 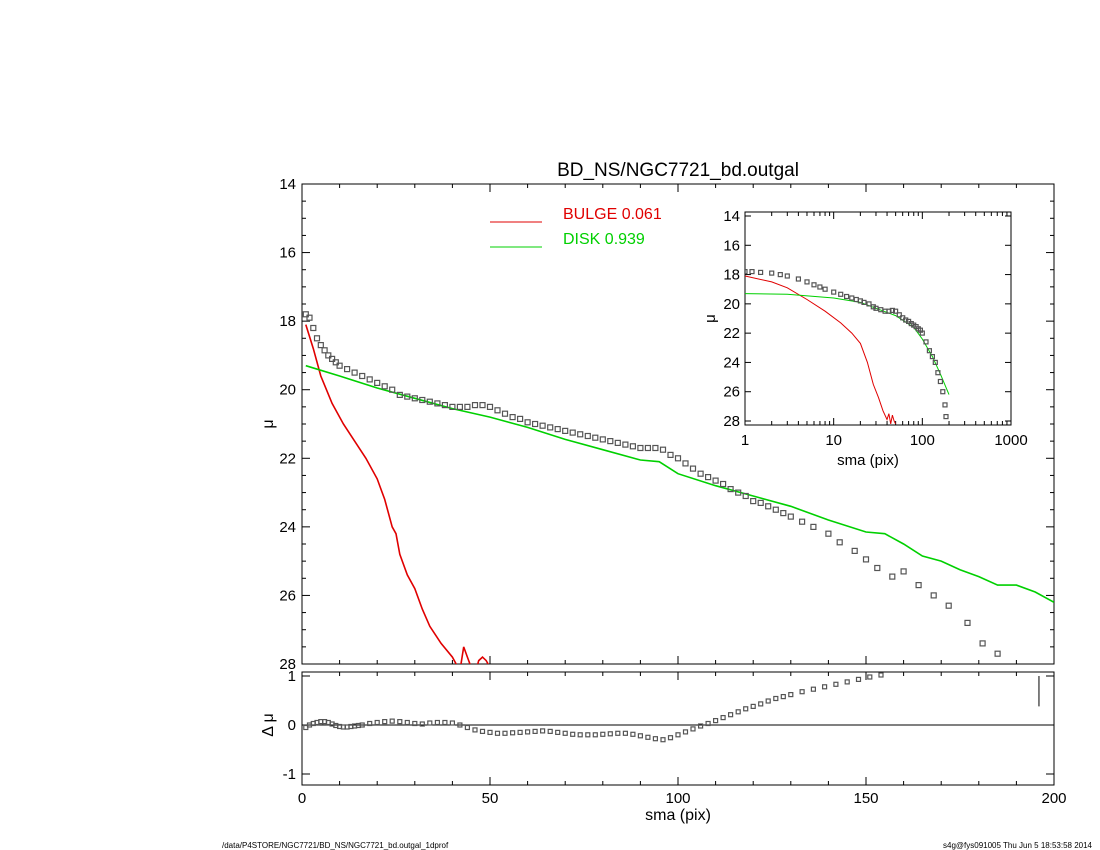 What do you see at coordinates (1053, 798) in the screenshot?
I see `residual-xtick-label: 200` at bounding box center [1053, 798].